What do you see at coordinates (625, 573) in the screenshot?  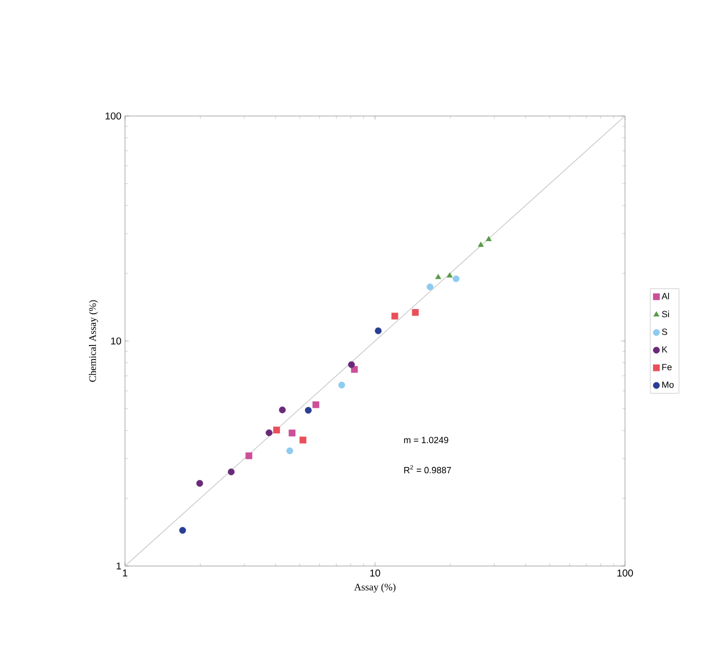 I see `x-tick-label: 100` at bounding box center [625, 573].